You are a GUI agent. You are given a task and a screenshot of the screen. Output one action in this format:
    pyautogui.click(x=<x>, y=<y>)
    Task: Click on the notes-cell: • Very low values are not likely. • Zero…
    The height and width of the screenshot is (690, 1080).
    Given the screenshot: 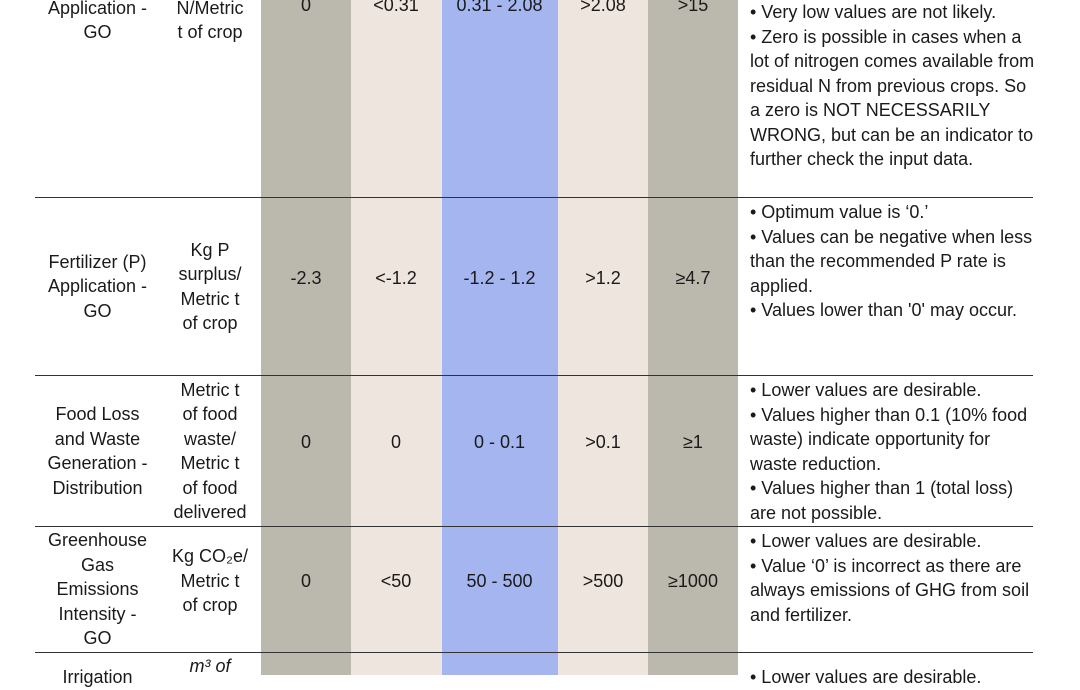 What is the action you would take?
    pyautogui.click(x=892, y=86)
    